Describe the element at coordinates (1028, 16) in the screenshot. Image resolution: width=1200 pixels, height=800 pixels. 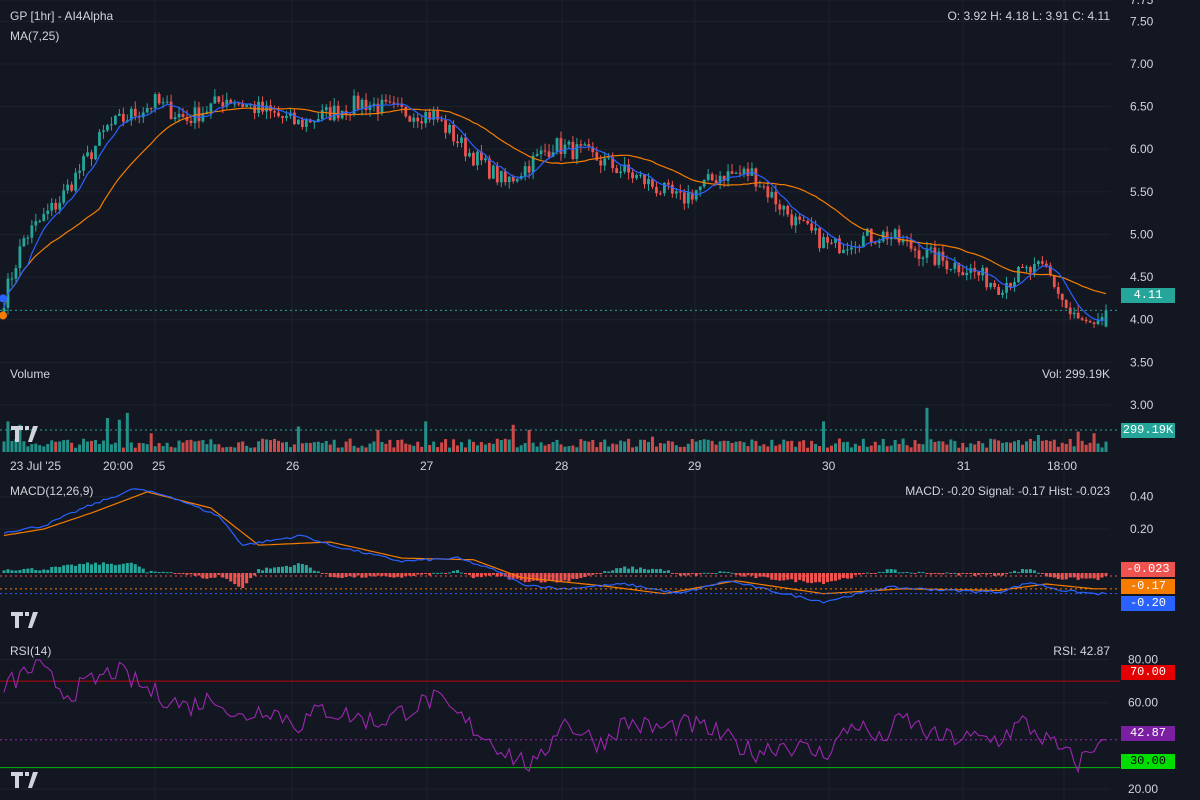
I see `ohlc-readout: O: 3.92 H: 4.18 L: 3.91 C: 4.11` at that location.